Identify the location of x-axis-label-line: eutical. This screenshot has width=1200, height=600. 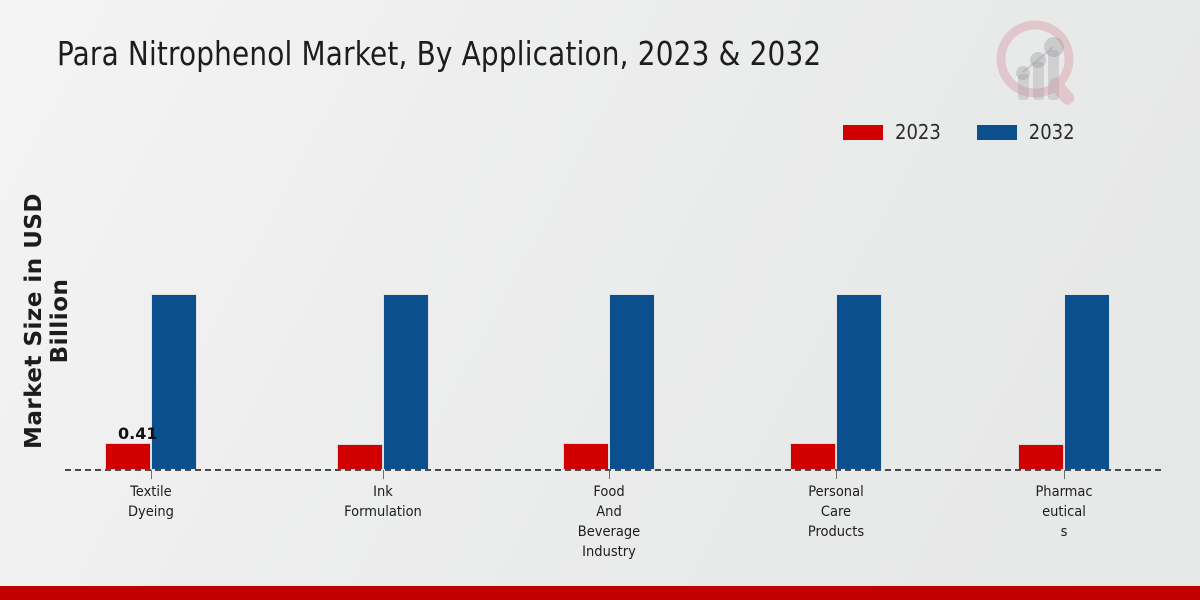
(1064, 512).